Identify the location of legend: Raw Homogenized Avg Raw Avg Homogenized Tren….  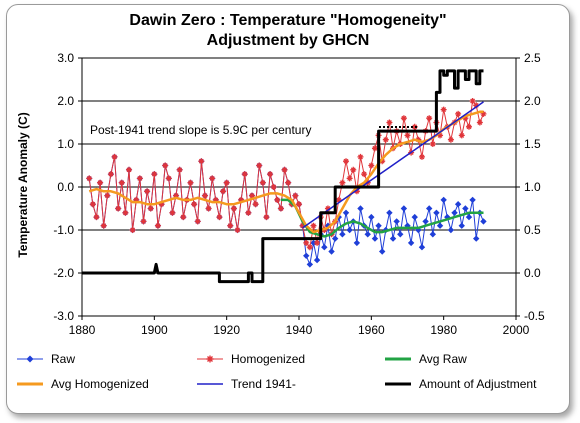
(277, 371).